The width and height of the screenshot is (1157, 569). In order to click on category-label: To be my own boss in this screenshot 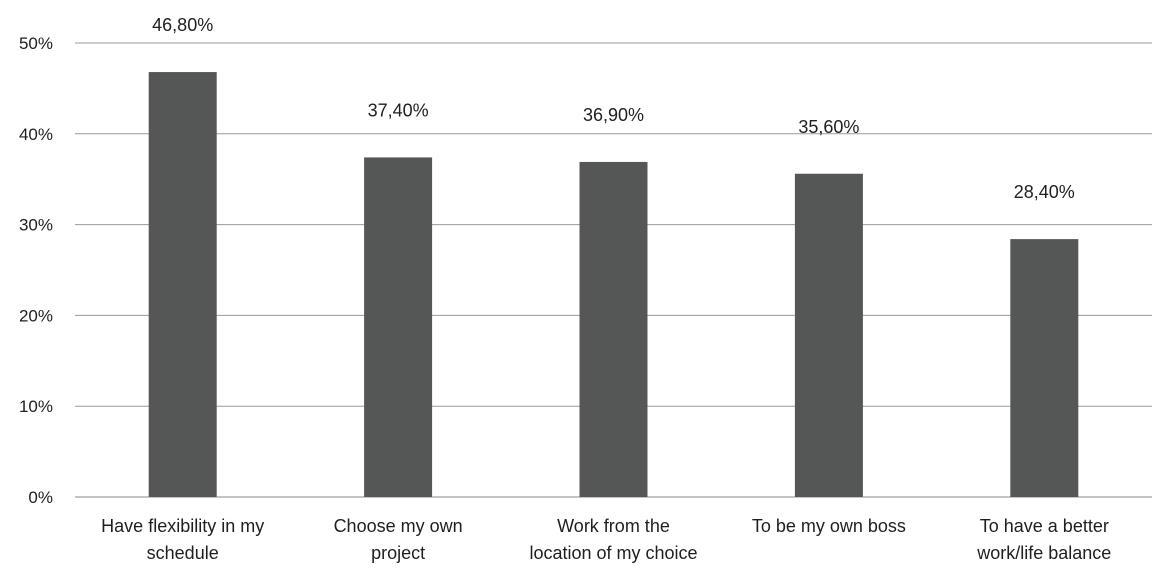, I will do `click(829, 526)`.